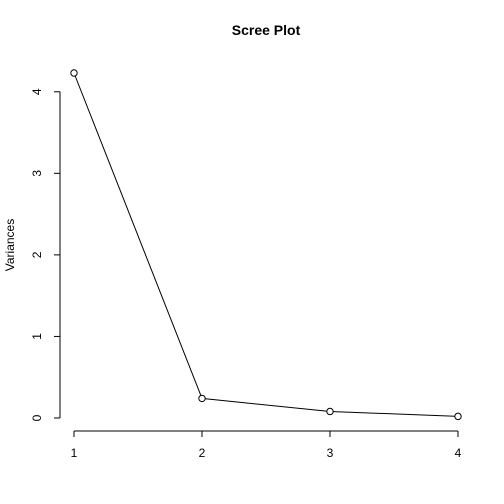 This screenshot has width=504, height=504. What do you see at coordinates (74, 453) in the screenshot?
I see `x-tick-label-1: 1` at bounding box center [74, 453].